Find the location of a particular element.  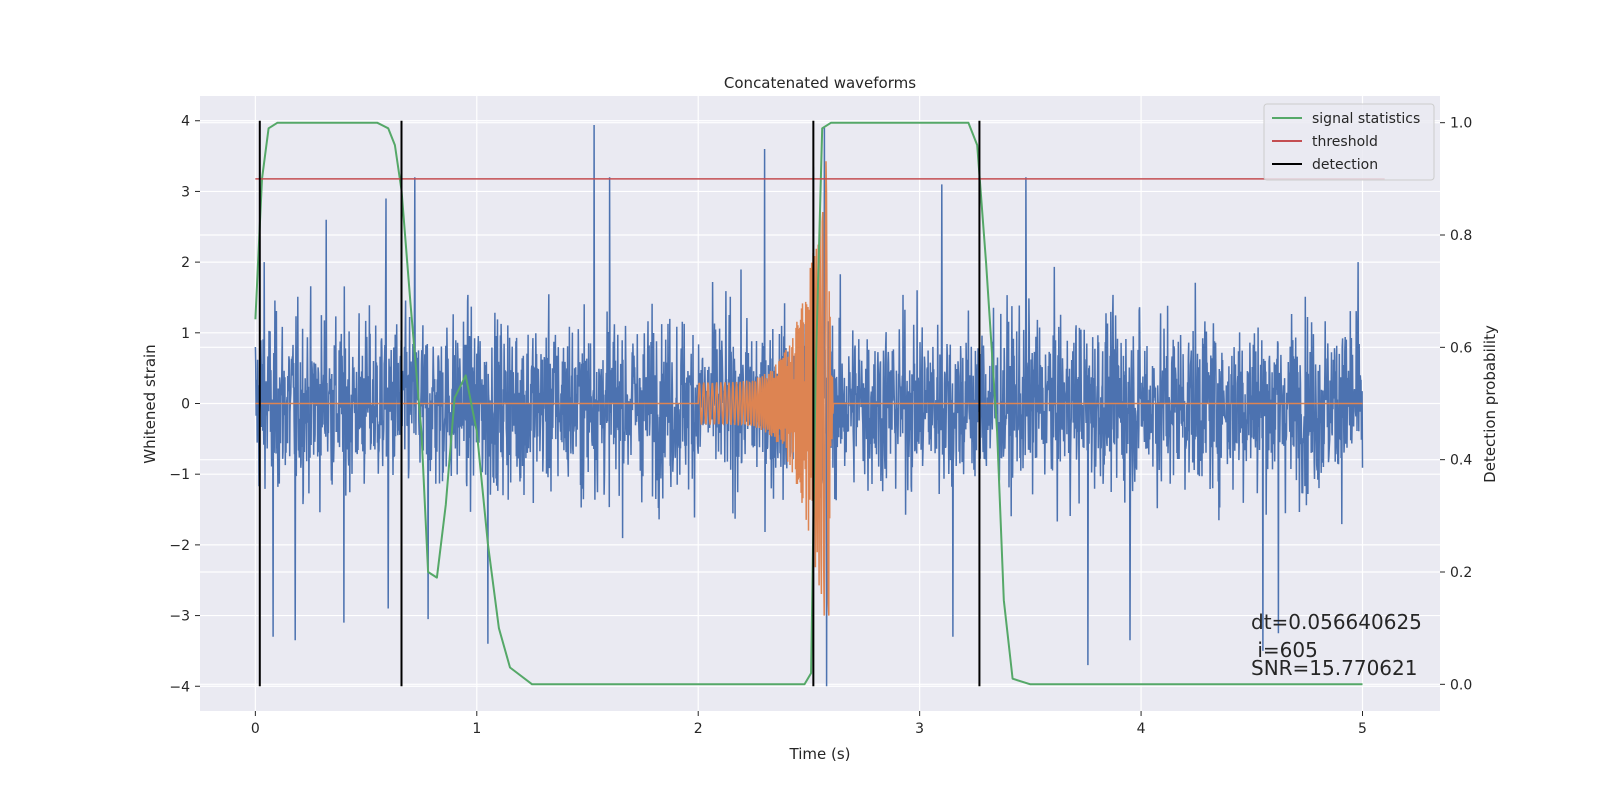

chart-title: Concatenated waveforms is located at coordinates (820, 83).